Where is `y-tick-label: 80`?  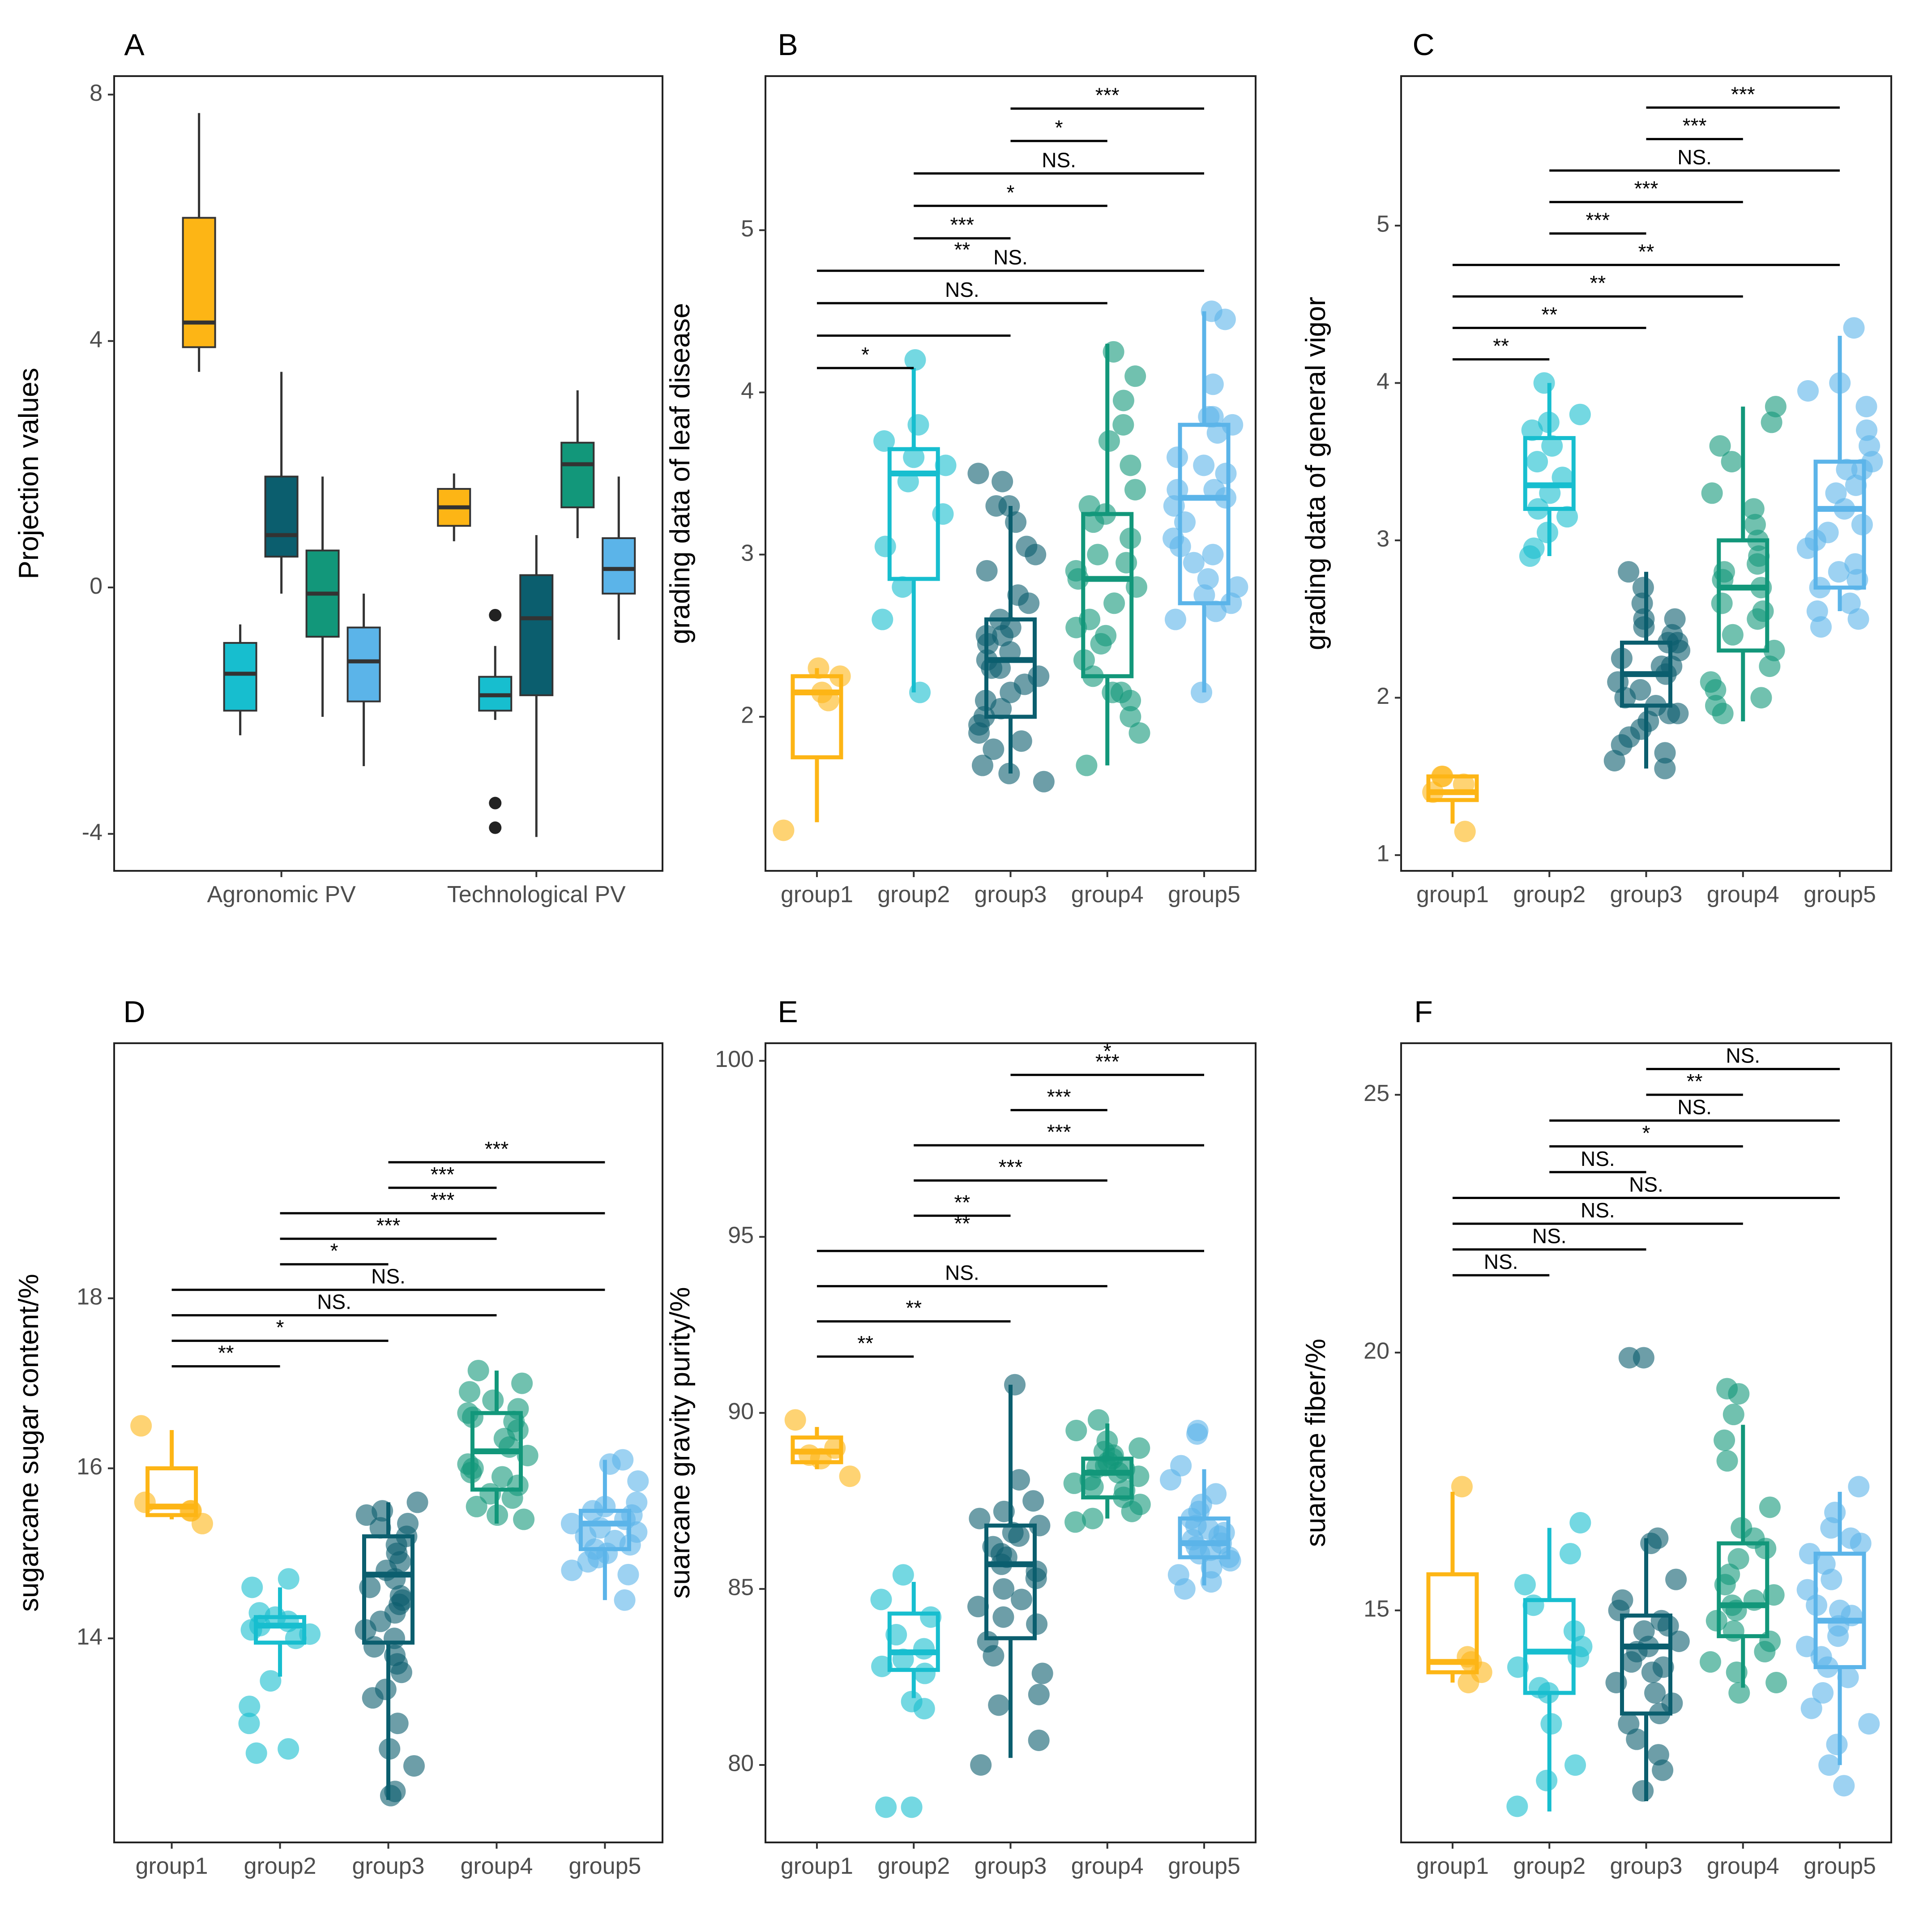 y-tick-label: 80 is located at coordinates (741, 1764).